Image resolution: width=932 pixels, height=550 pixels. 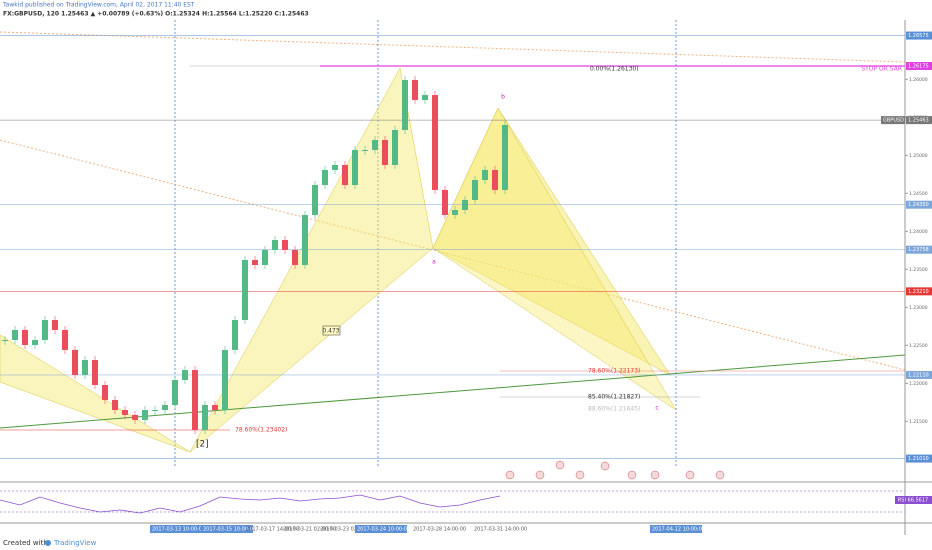 What do you see at coordinates (75, 543) in the screenshot?
I see `footer-brand: TradingView` at bounding box center [75, 543].